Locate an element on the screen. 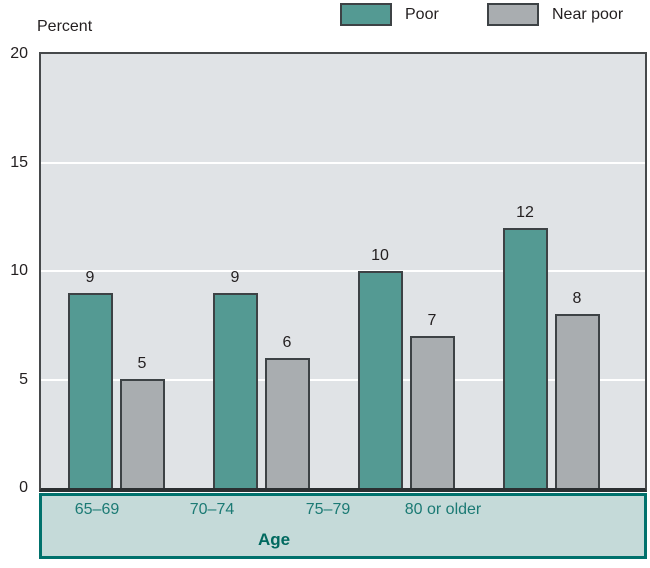 Image resolution: width=650 pixels, height=568 pixels. legend-swatch-near-poor is located at coordinates (513, 14).